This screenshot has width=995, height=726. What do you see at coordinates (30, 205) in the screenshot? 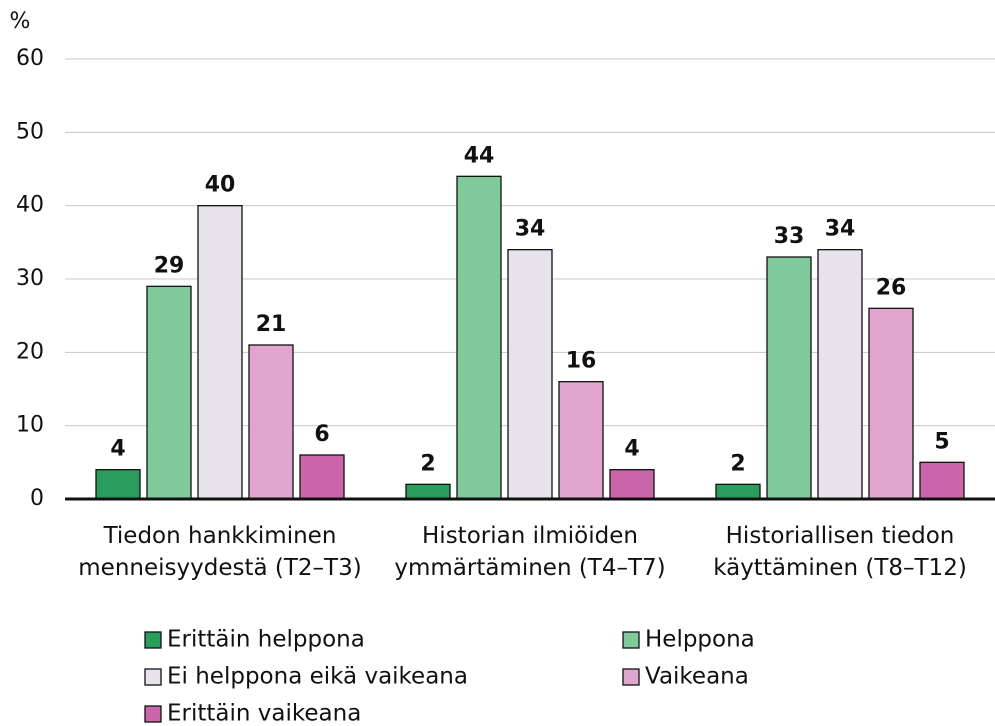
I see `y-tick-label: 40` at bounding box center [30, 205].